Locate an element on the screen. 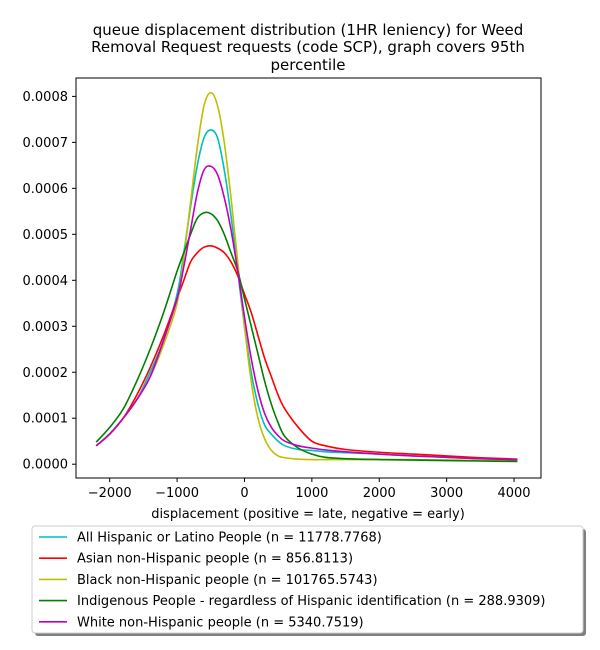 Image resolution: width=600 pixels, height=650 pixels. y-tick-label: 0.0002 is located at coordinates (46, 373).